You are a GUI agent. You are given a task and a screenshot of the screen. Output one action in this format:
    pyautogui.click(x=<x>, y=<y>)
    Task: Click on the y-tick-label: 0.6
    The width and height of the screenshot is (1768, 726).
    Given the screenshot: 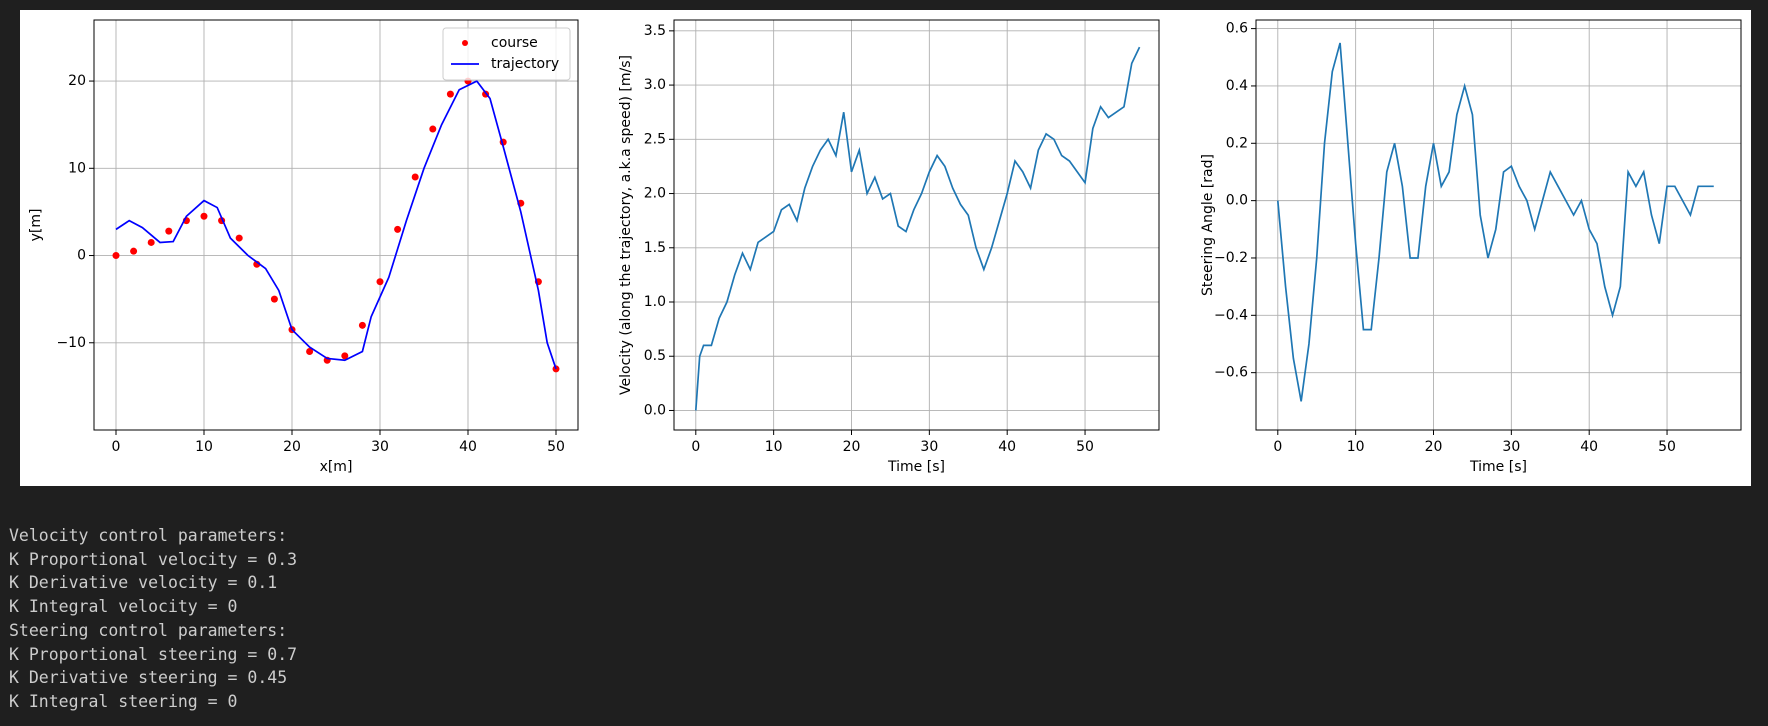 What is the action you would take?
    pyautogui.click(x=1237, y=29)
    